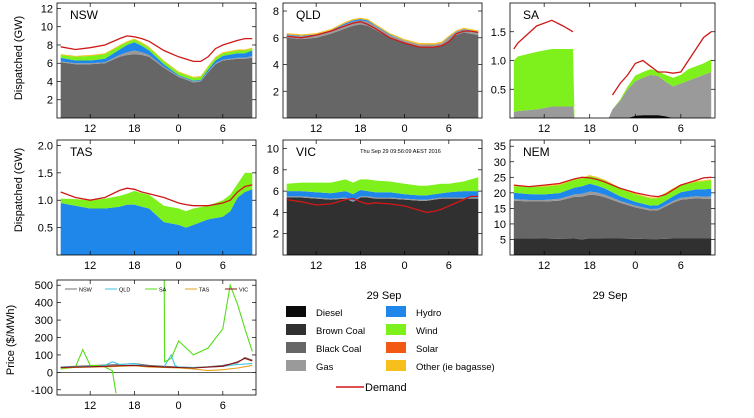 The image size is (754, 418). Describe the element at coordinates (329, 313) in the screenshot. I see `legend-label-diesel: Diesel` at that location.